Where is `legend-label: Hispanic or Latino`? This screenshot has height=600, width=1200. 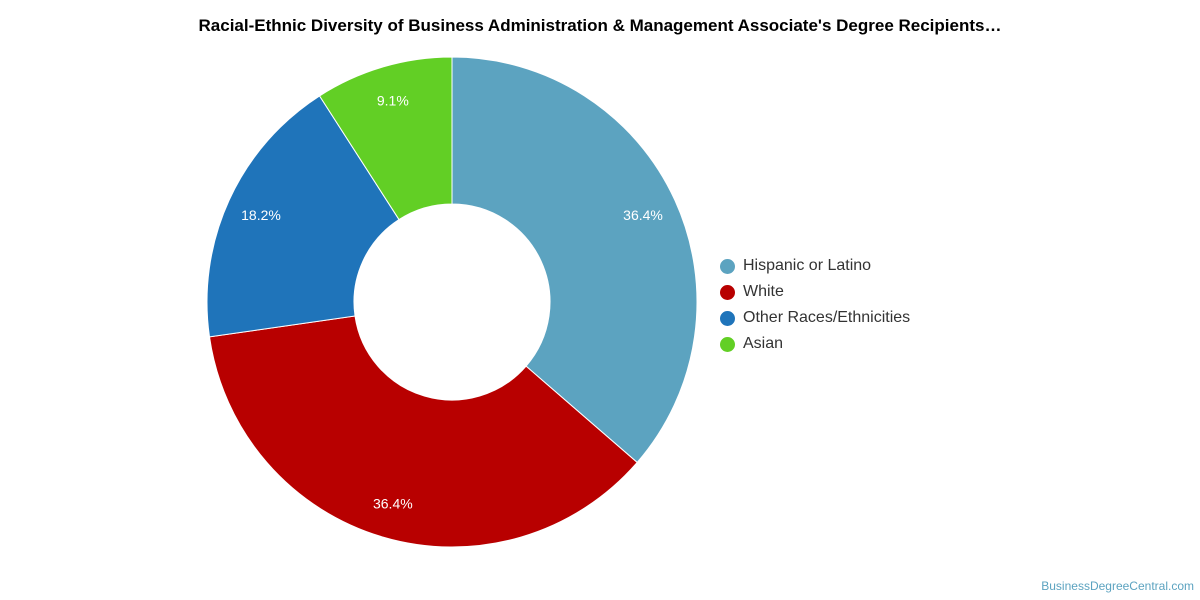
legend-label: Hispanic or Latino is located at coordinates (807, 265).